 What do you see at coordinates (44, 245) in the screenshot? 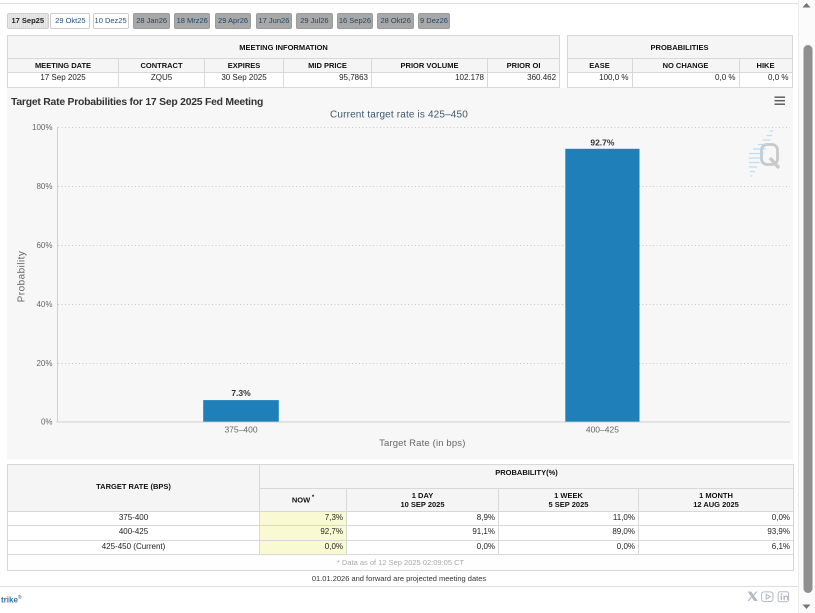
I see `svg-text: 60%` at bounding box center [44, 245].